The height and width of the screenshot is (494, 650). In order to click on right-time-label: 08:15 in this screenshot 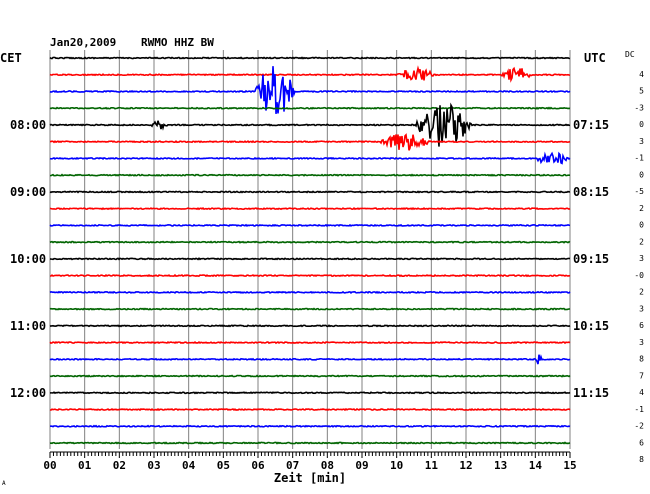, I will do `click(591, 192)`.